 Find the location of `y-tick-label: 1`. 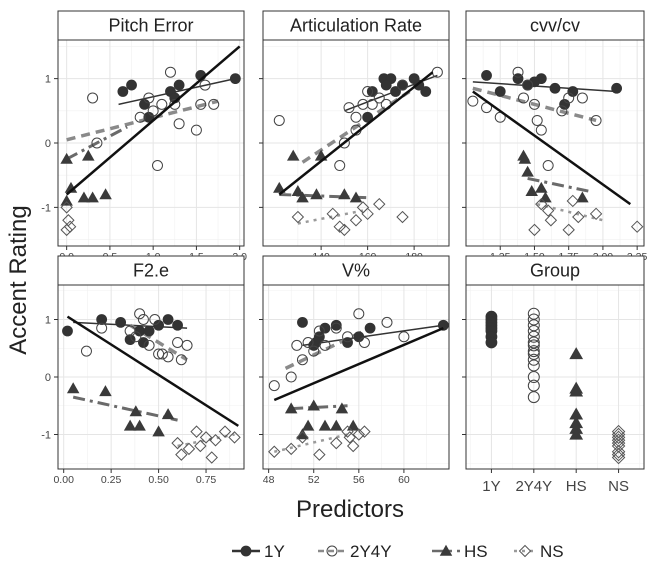

y-tick-label: 1 is located at coordinates (48, 80).